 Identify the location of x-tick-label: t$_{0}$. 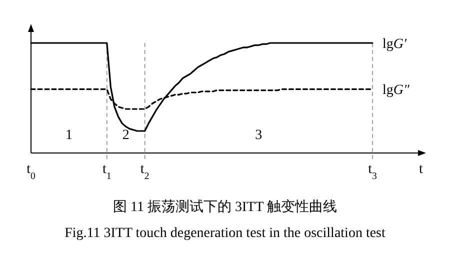
(31, 172).